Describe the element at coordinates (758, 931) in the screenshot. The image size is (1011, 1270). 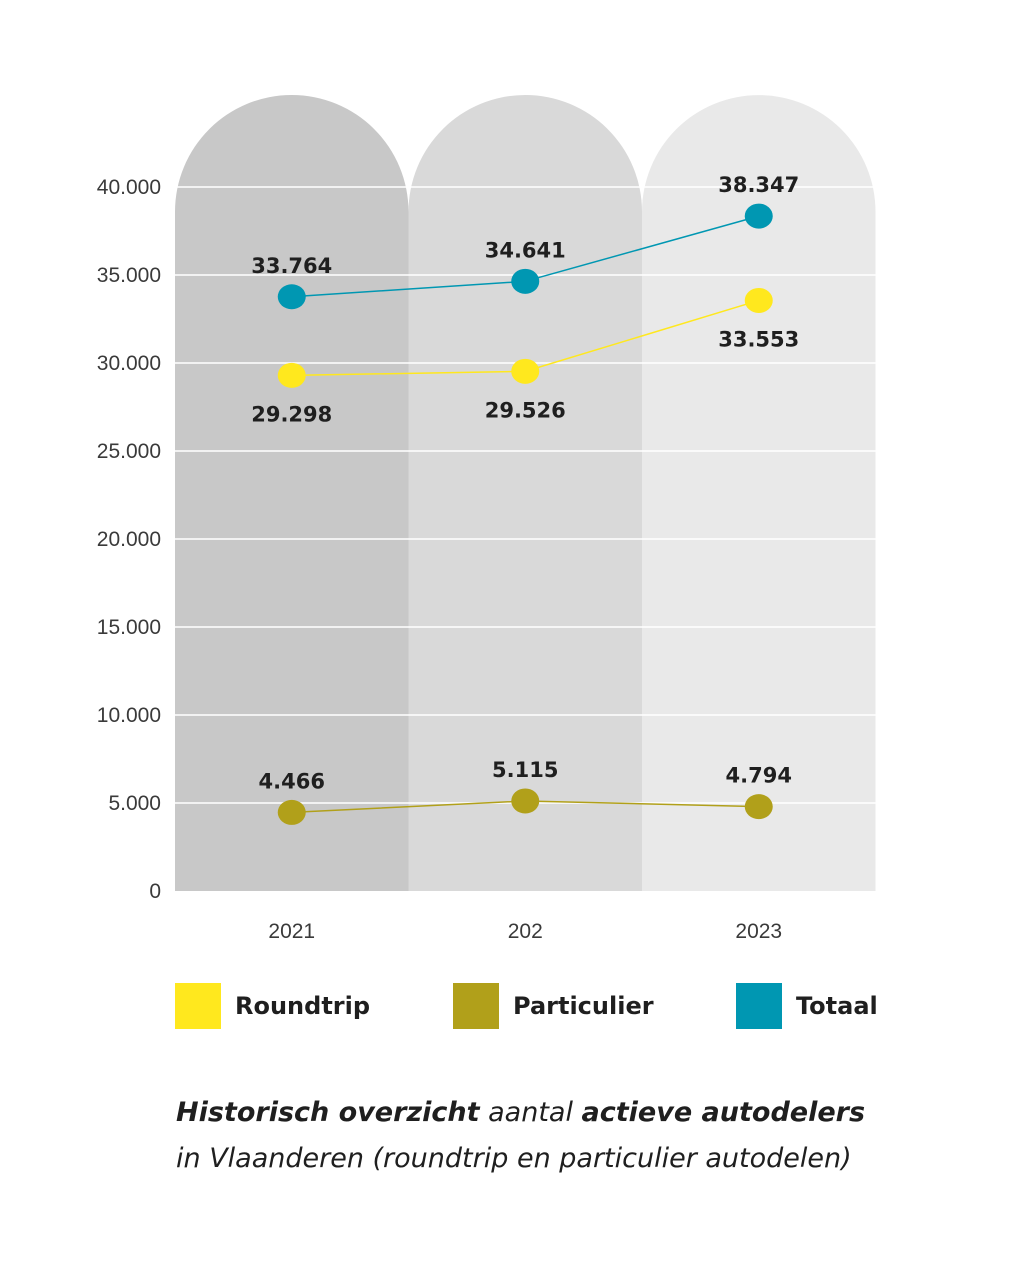
I see `x-tick-label: 2023` at that location.